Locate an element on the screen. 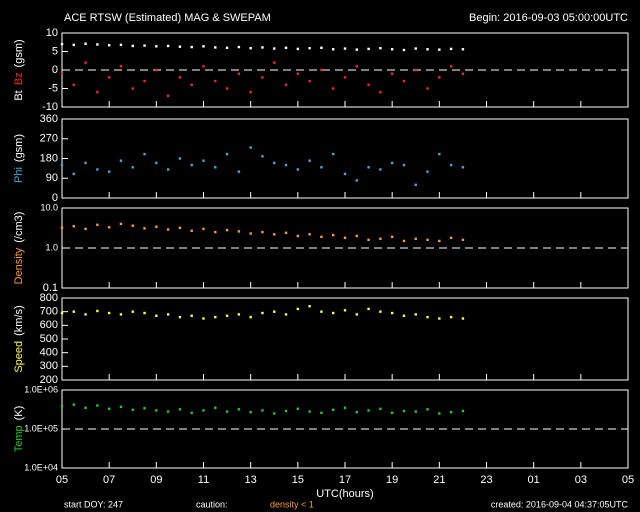 The width and height of the screenshot is (640, 512). created-time: created: 2016-09-04 04:37:05UTC is located at coordinates (560, 504).